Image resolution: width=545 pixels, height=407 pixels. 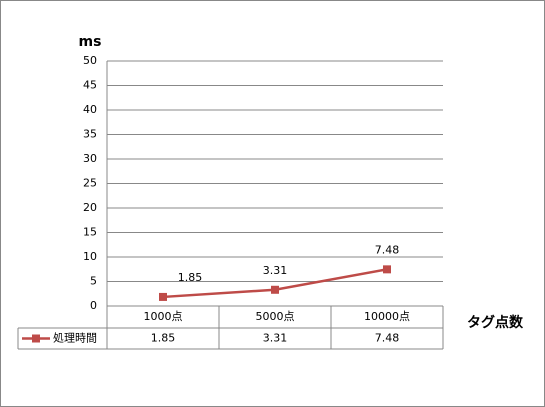 What do you see at coordinates (90, 207) in the screenshot?
I see `y-tick-label: 20` at bounding box center [90, 207].